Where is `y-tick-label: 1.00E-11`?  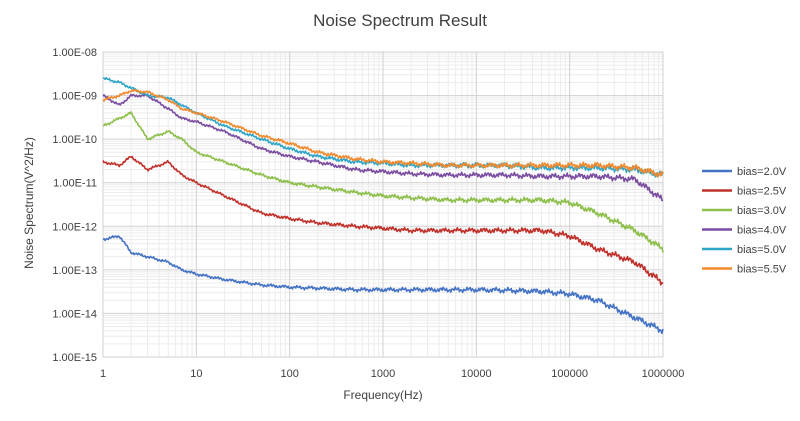
y-tick-label: 1.00E-11 is located at coordinates (75, 184).